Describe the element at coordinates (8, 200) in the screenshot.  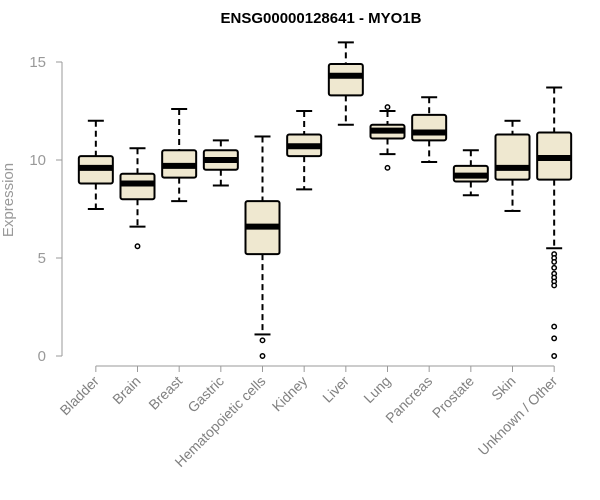
I see `y-axis-label: Expression` at that location.